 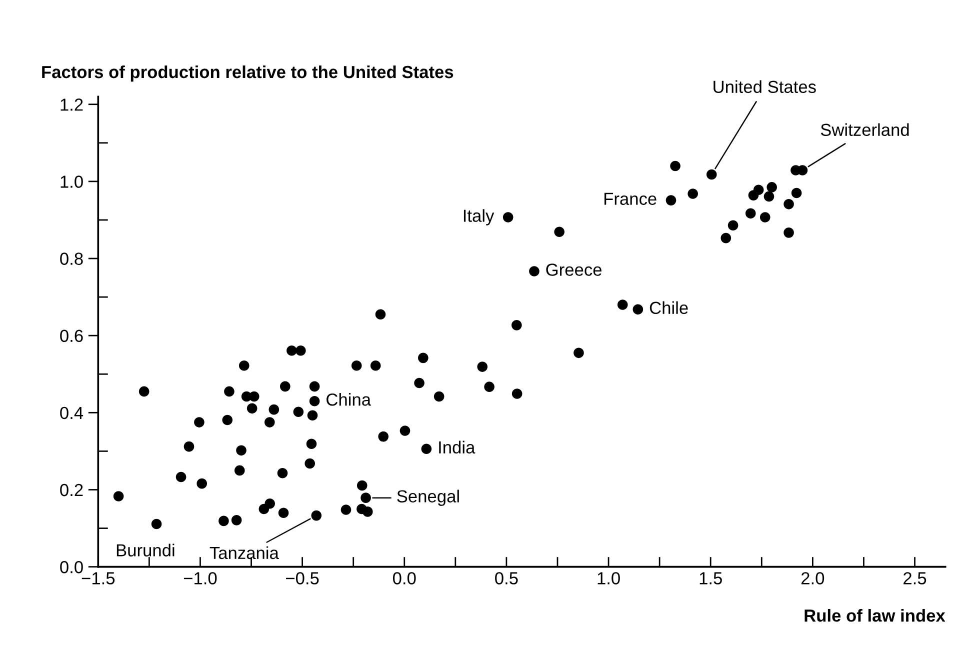 I want to click on x-tick-label: 2.5, so click(x=915, y=578).